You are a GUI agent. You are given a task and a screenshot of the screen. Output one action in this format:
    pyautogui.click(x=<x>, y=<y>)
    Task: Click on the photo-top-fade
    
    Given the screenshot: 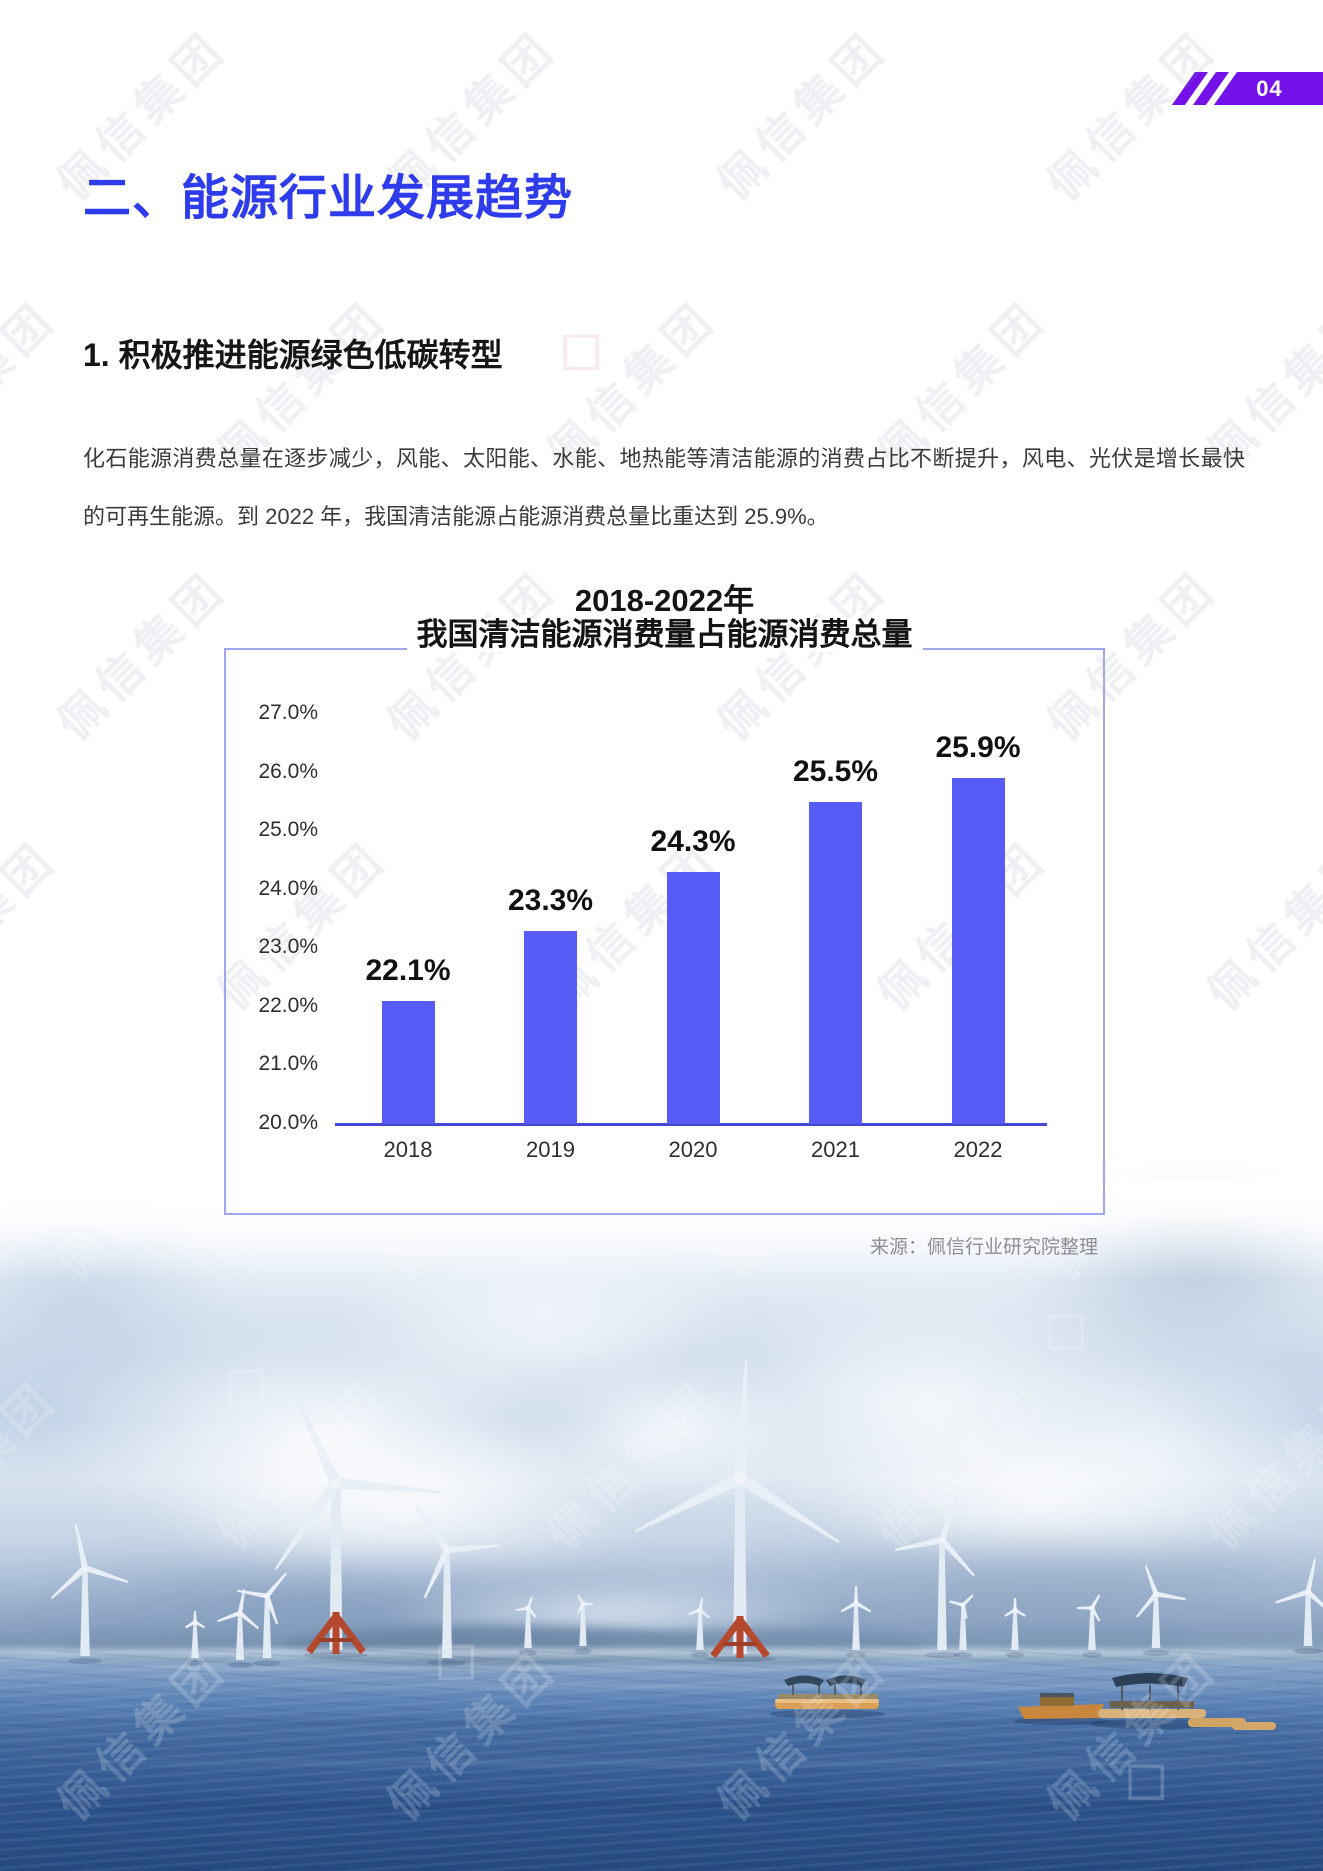 What is the action you would take?
    pyautogui.click(x=661, y=1230)
    